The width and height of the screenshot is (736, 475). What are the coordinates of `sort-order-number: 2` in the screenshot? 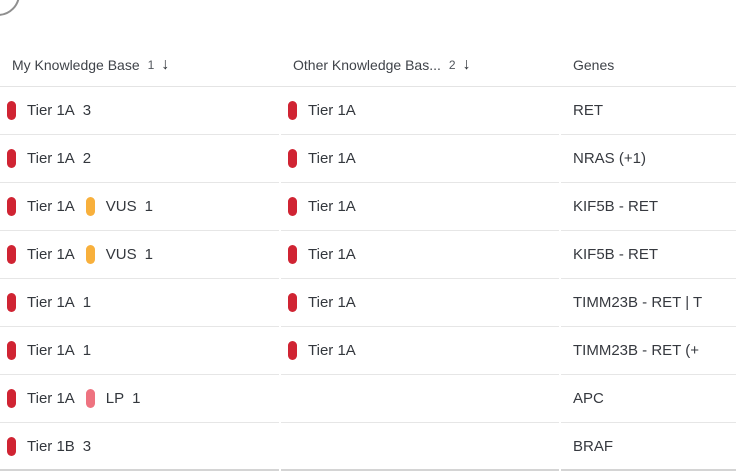 It's located at (452, 65).